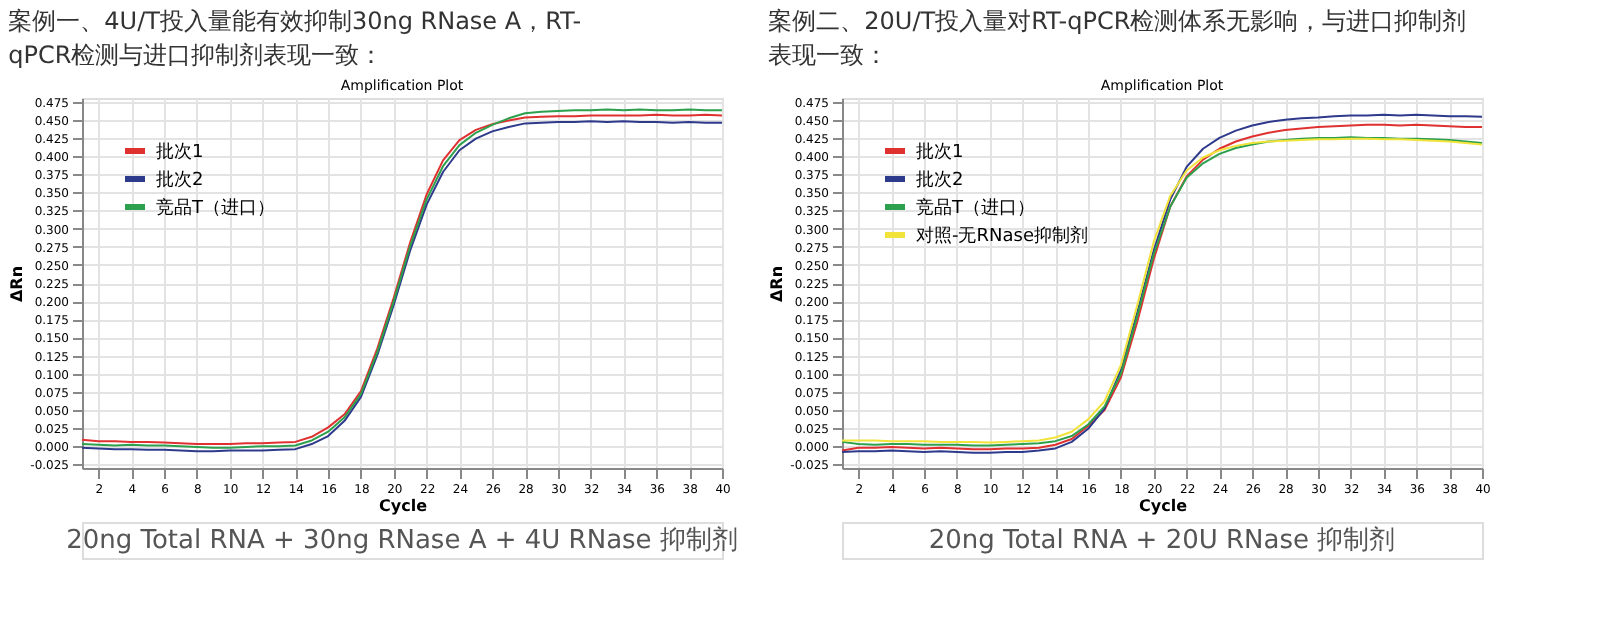 The height and width of the screenshot is (622, 1600). I want to click on text: 20ng Total RNA + 30ng RNase A + 4U RNase 抑制剂, so click(402, 540).